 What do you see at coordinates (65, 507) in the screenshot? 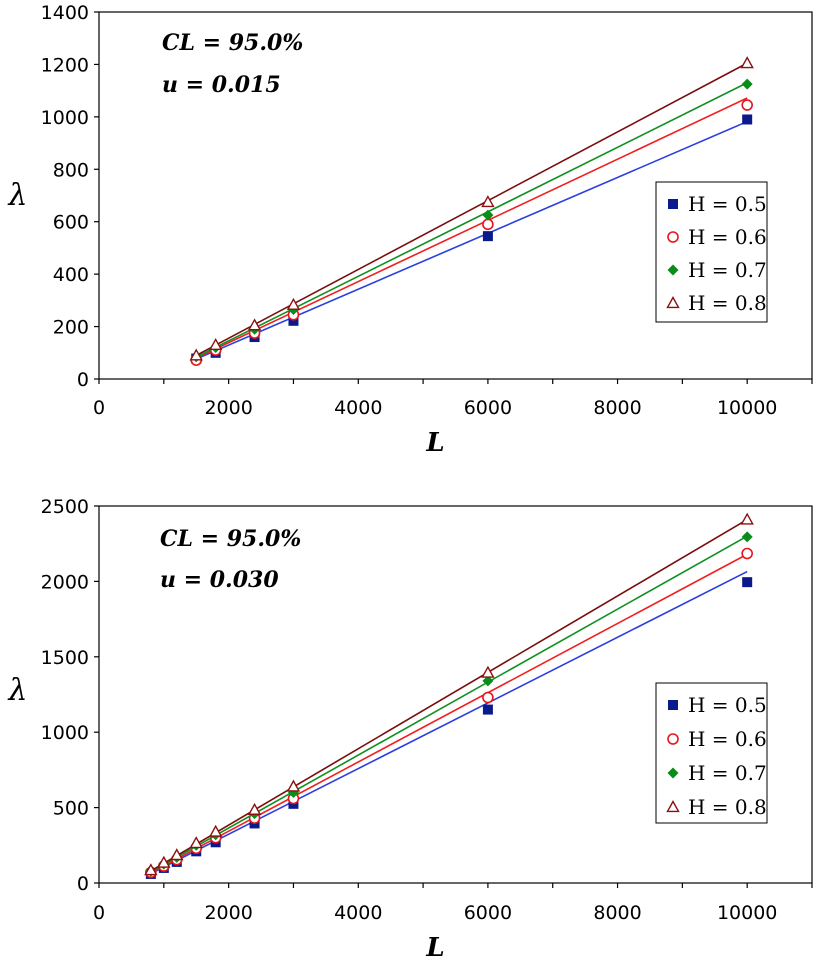
I see `y-tick-label: 2500` at bounding box center [65, 507].